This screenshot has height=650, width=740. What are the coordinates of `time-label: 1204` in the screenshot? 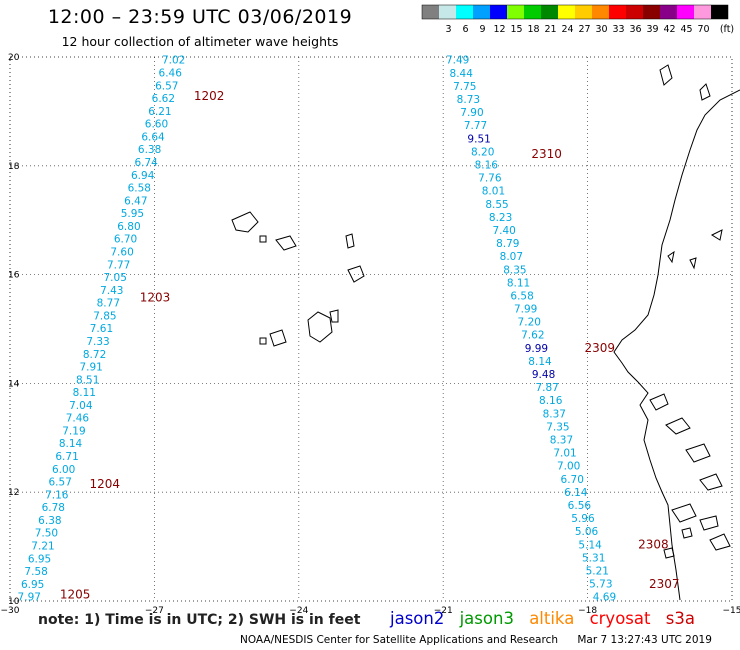 It's located at (105, 484).